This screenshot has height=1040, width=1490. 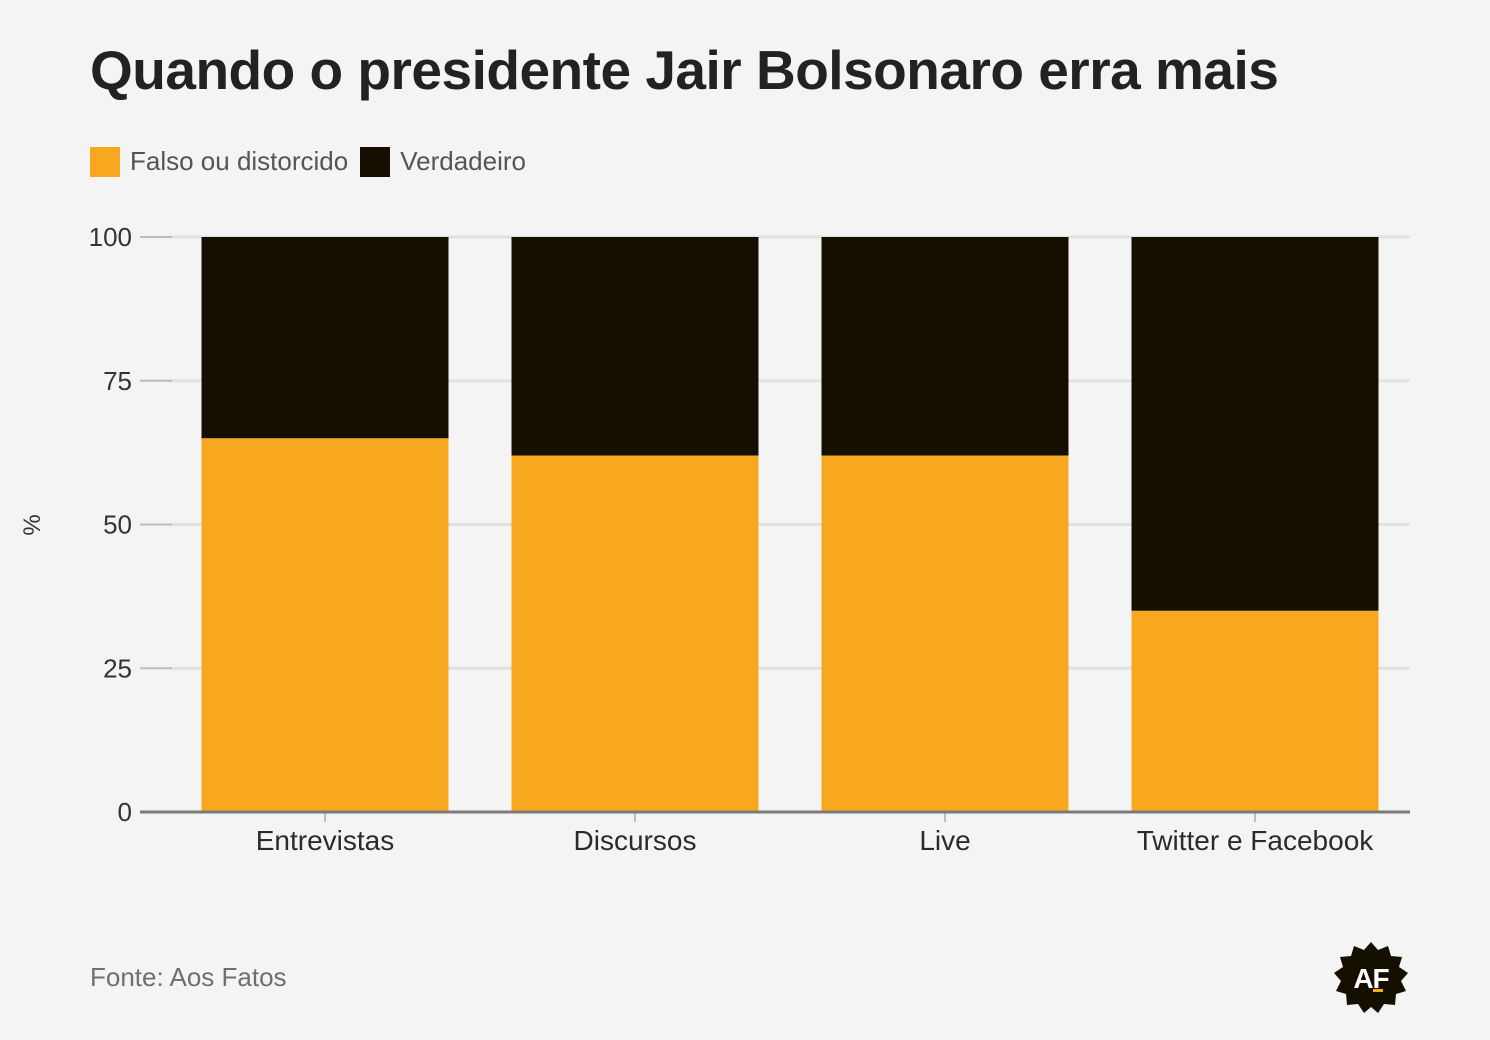 What do you see at coordinates (32, 524) in the screenshot?
I see `y-axis-label: %` at bounding box center [32, 524].